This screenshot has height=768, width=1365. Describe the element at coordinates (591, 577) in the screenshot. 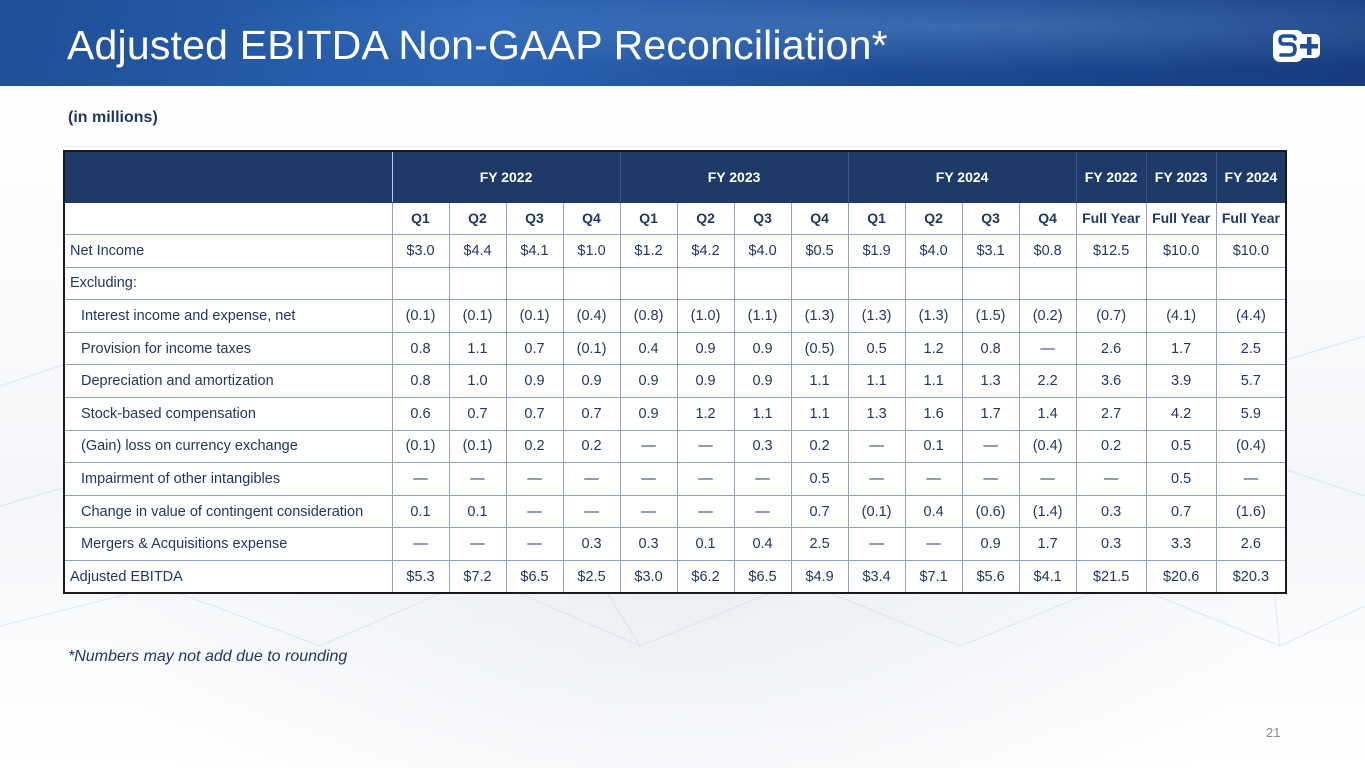

I see `value-cell: $2.5` at that location.